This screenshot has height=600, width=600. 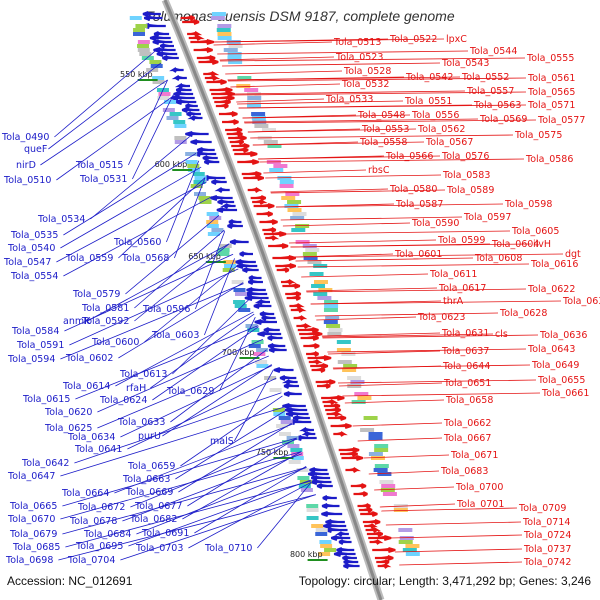 What do you see at coordinates (27, 262) in the screenshot?
I see `gene-label-minus: Tola_0547` at bounding box center [27, 262].